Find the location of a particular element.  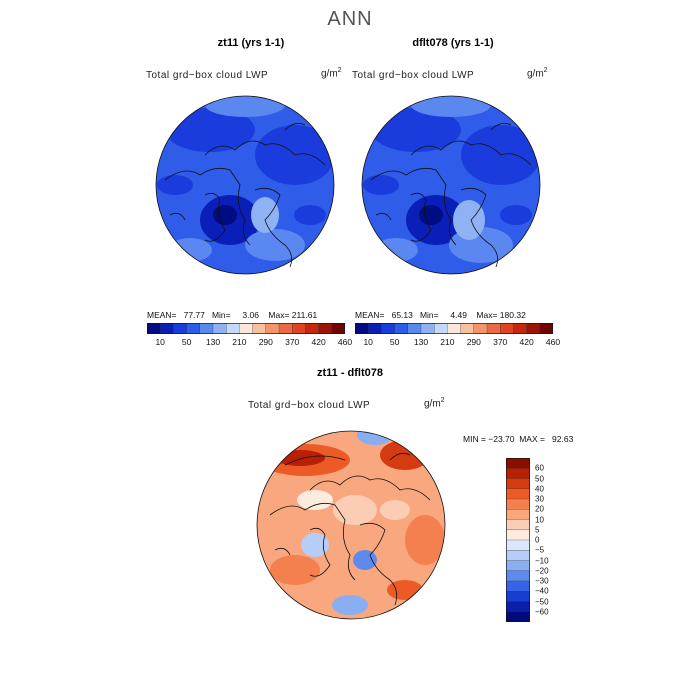

colorbar-ticks-dflt078: 10 50 130 210 290 370 420 460 is located at coordinates (457, 343).